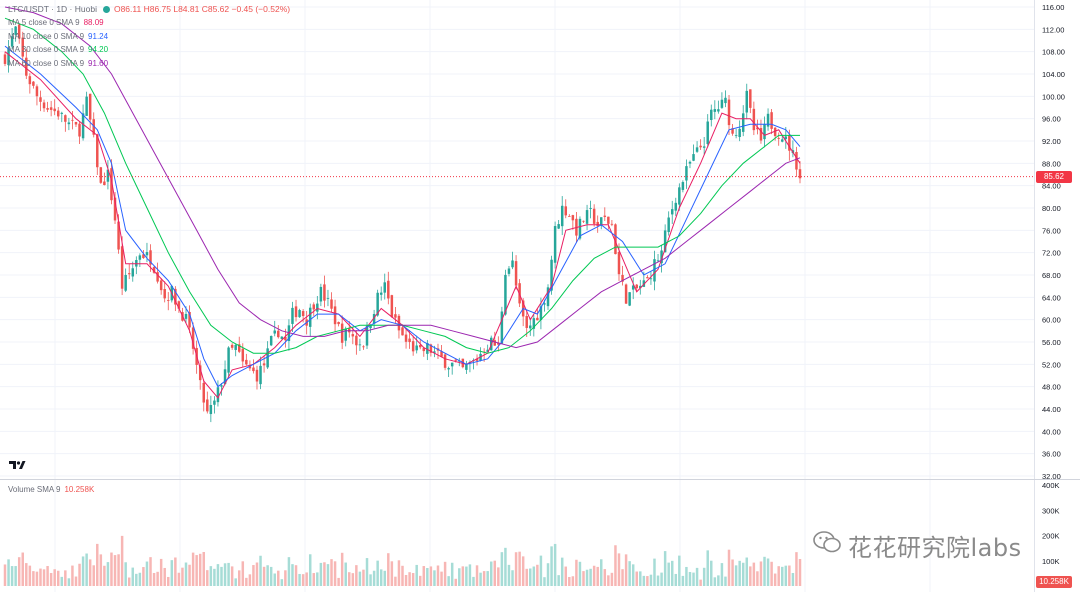  I want to click on ma60-legend: MA 60 close 0 SMA 9 91.60, so click(60, 64).